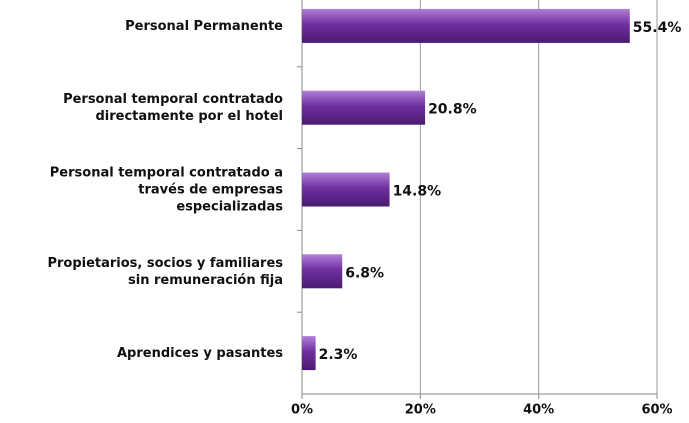 This screenshot has width=689, height=423. I want to click on label-line: Propietarios, socios y familiares, so click(165, 262).